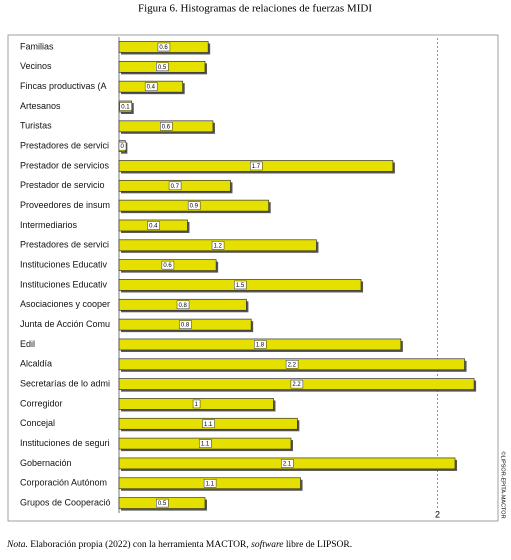  What do you see at coordinates (437, 514) in the screenshot?
I see `x-tick-label: 2` at bounding box center [437, 514].